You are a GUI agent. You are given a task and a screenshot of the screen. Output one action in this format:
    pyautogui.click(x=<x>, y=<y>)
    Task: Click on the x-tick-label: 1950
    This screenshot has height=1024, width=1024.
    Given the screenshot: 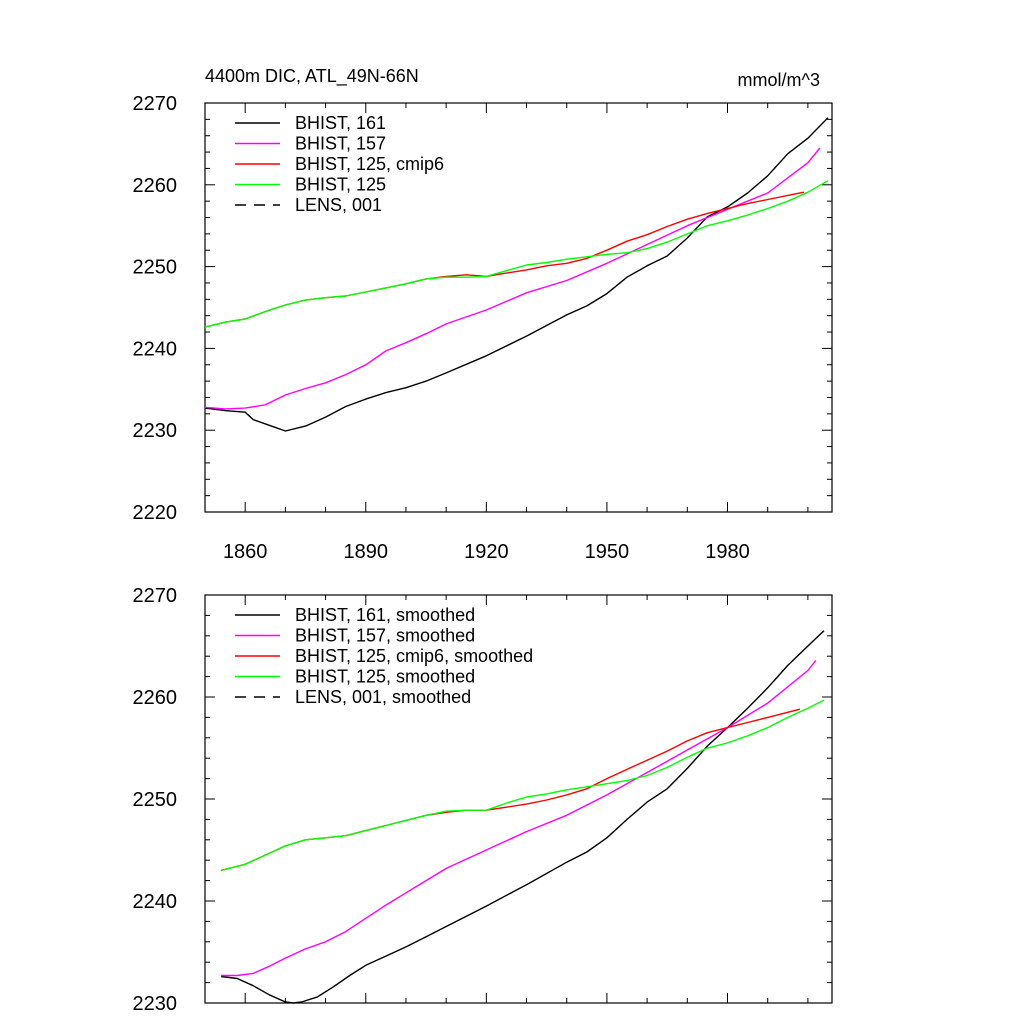 What is the action you would take?
    pyautogui.click(x=607, y=552)
    